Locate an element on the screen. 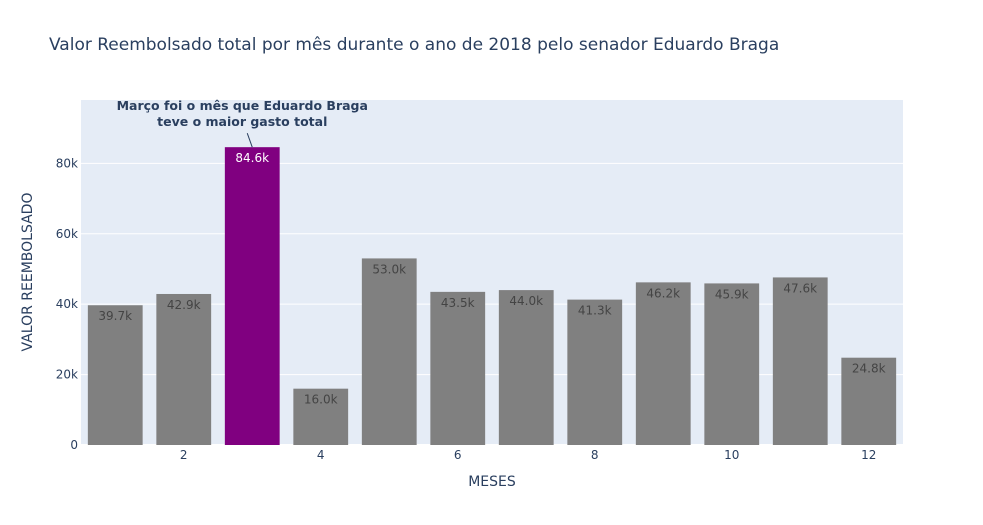  y-axis-ticks: 0 20k 40k 60k 80k is located at coordinates (67, 304).